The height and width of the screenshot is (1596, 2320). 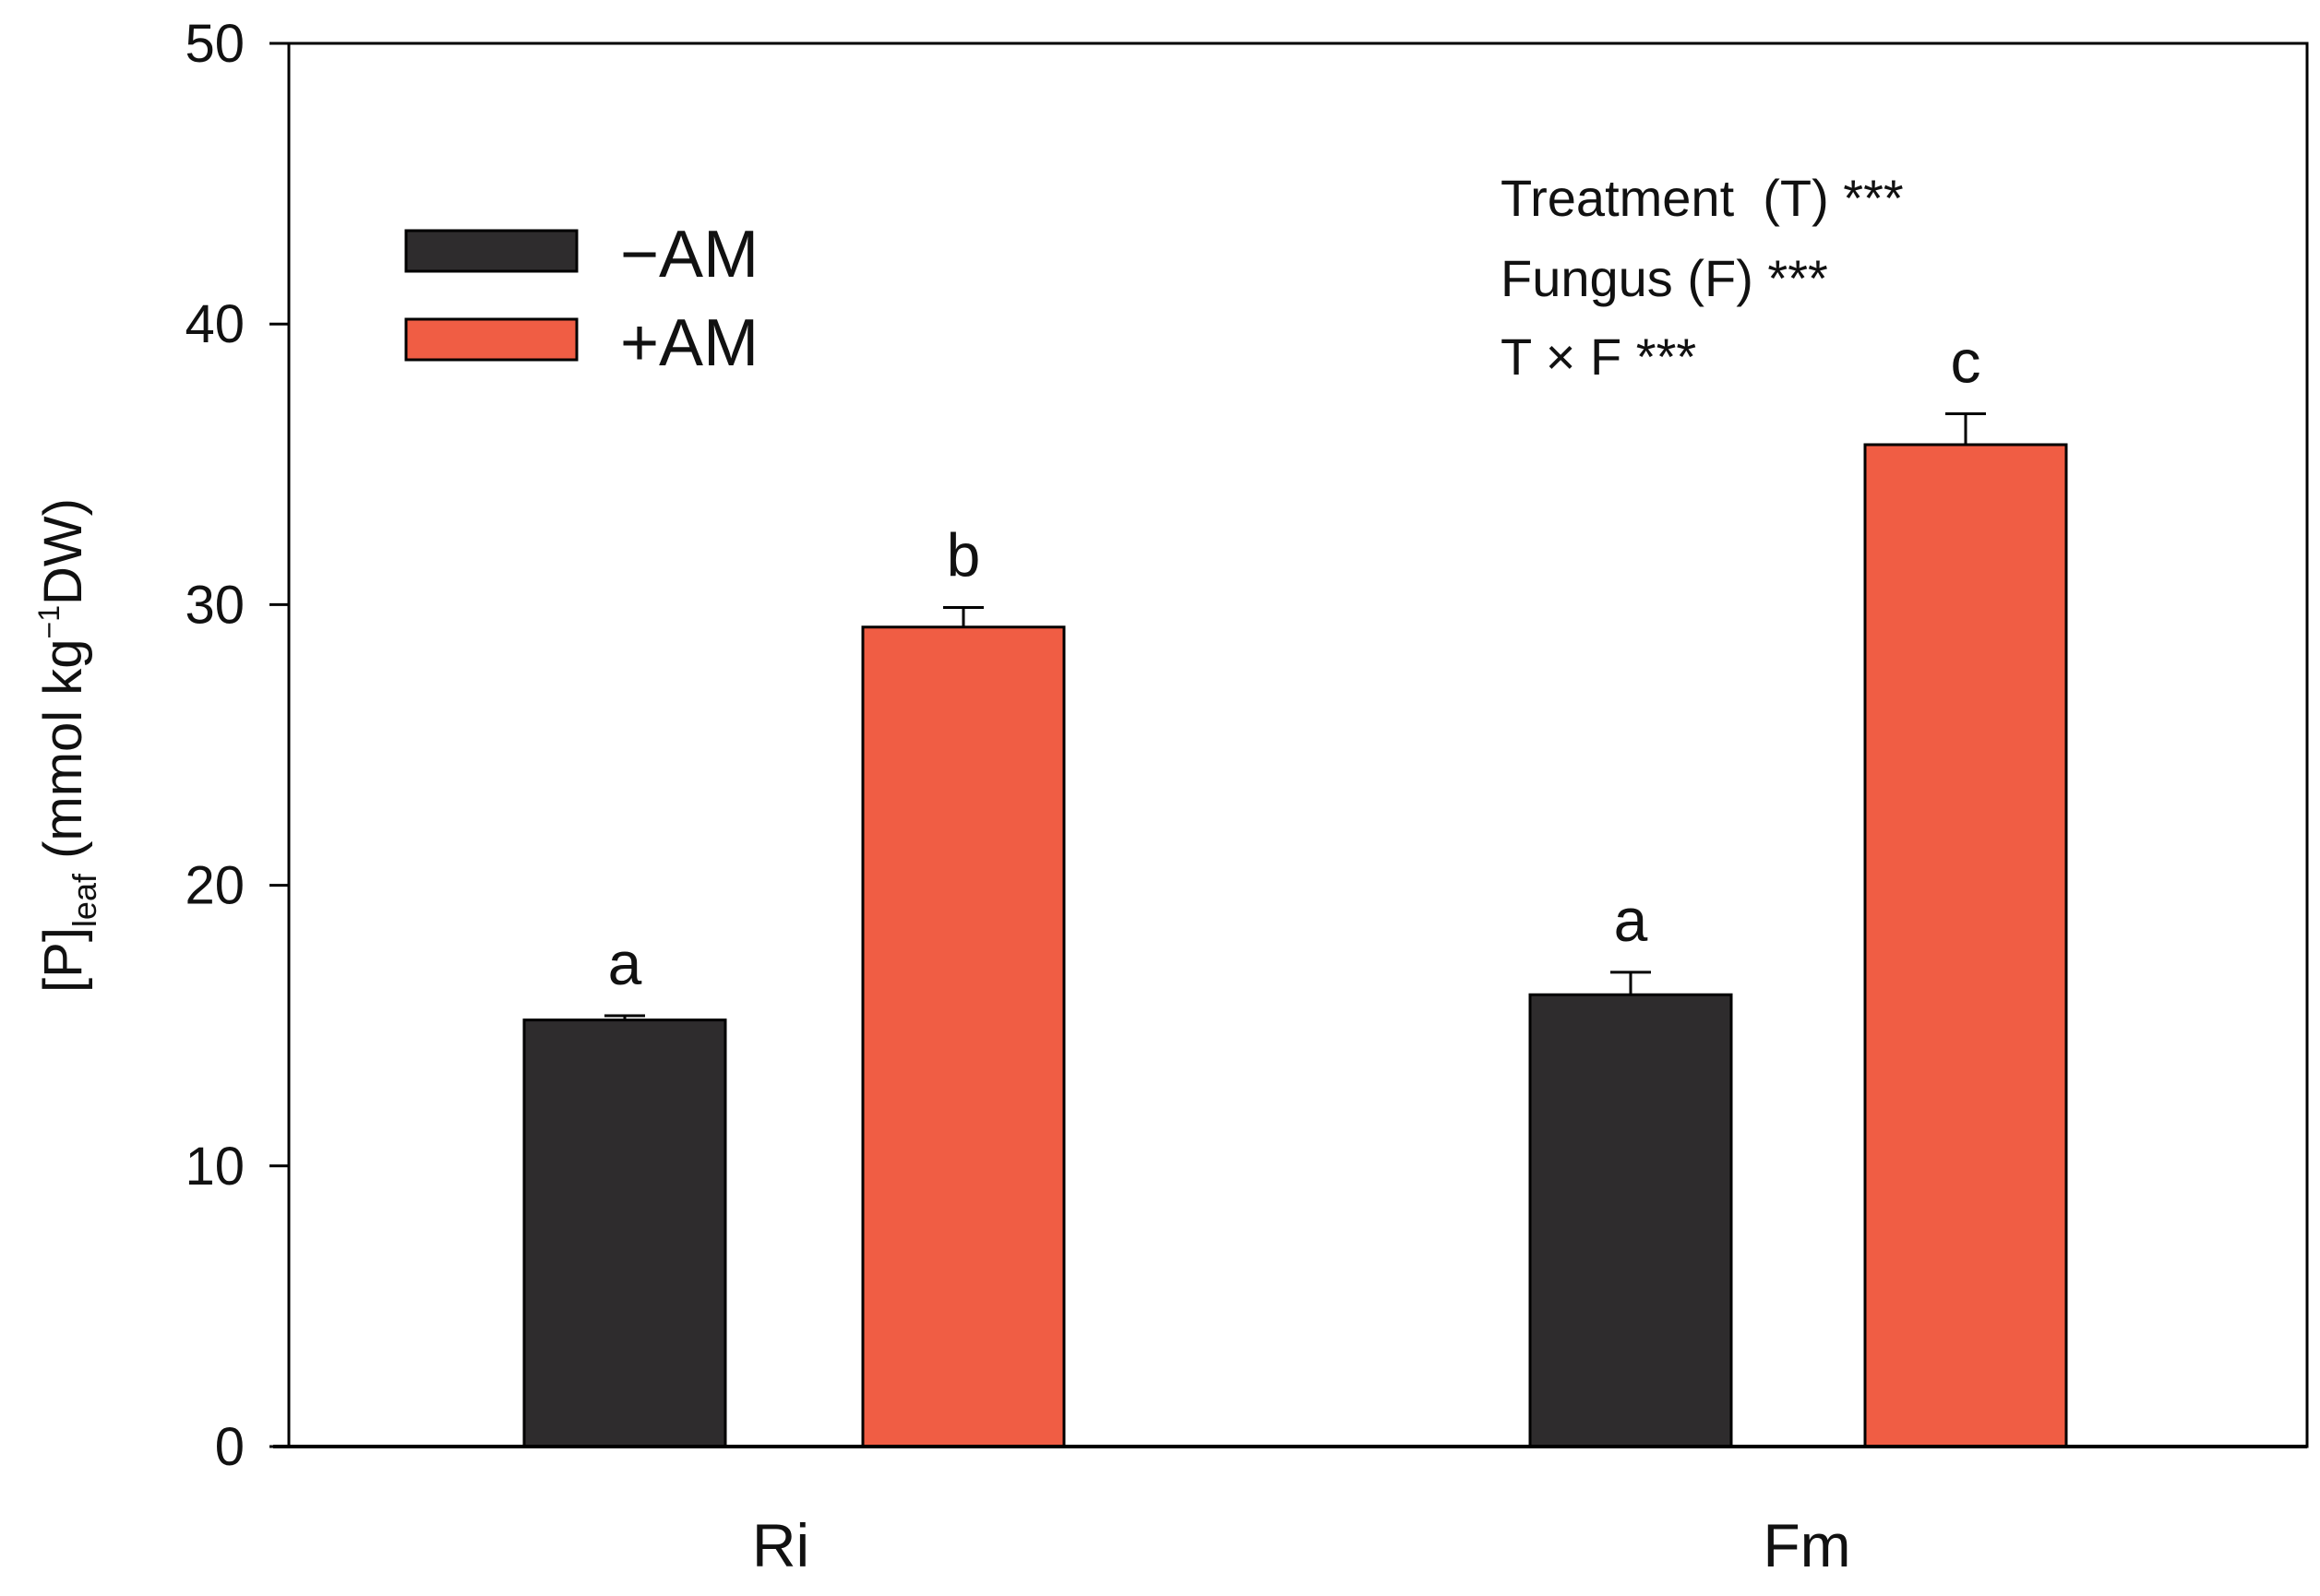 I want to click on category-label-ri: Ri, so click(x=780, y=1545).